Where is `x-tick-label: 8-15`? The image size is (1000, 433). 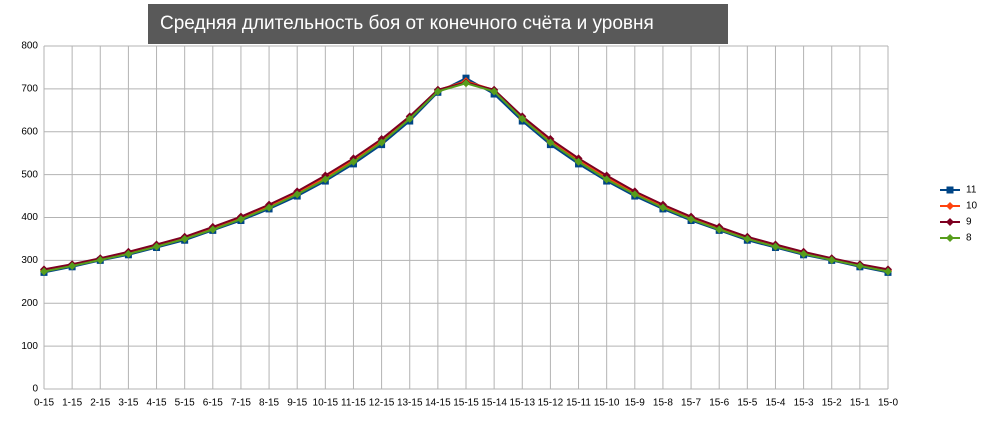
x-tick-label: 8-15 is located at coordinates (269, 403).